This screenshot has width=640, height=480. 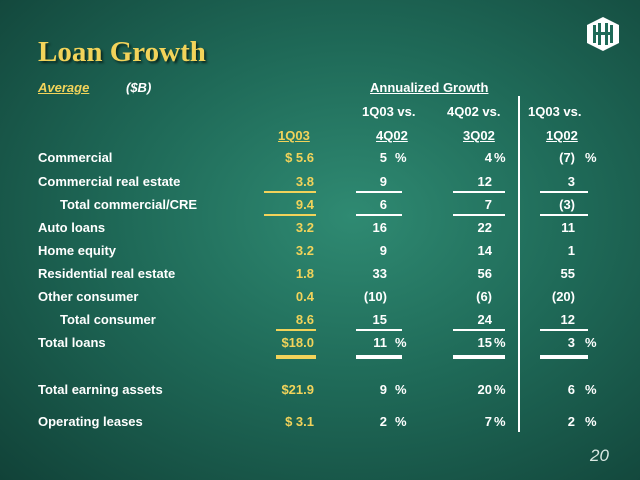 What do you see at coordinates (474, 111) in the screenshot?
I see `col2-header-top: 4Q02 vs.` at bounding box center [474, 111].